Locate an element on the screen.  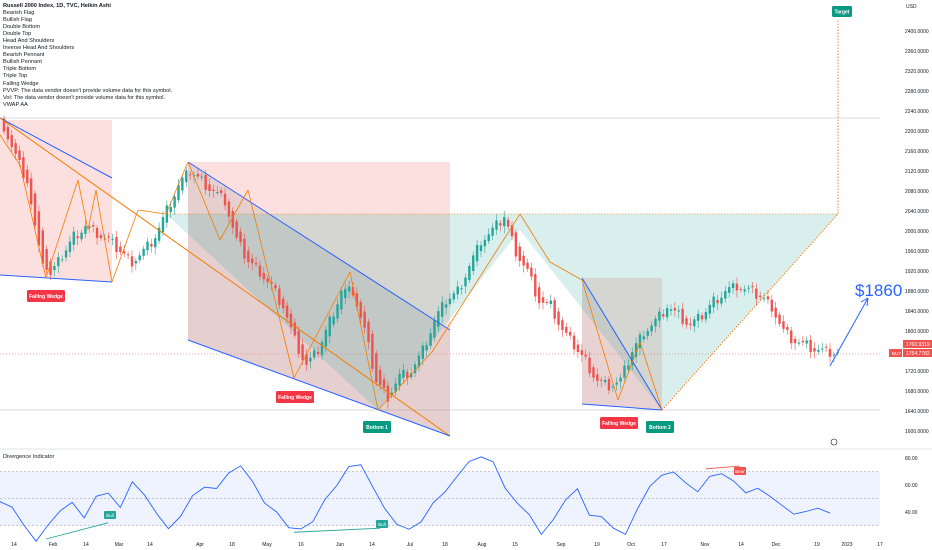
wedge-upper-line is located at coordinates (56, 148).